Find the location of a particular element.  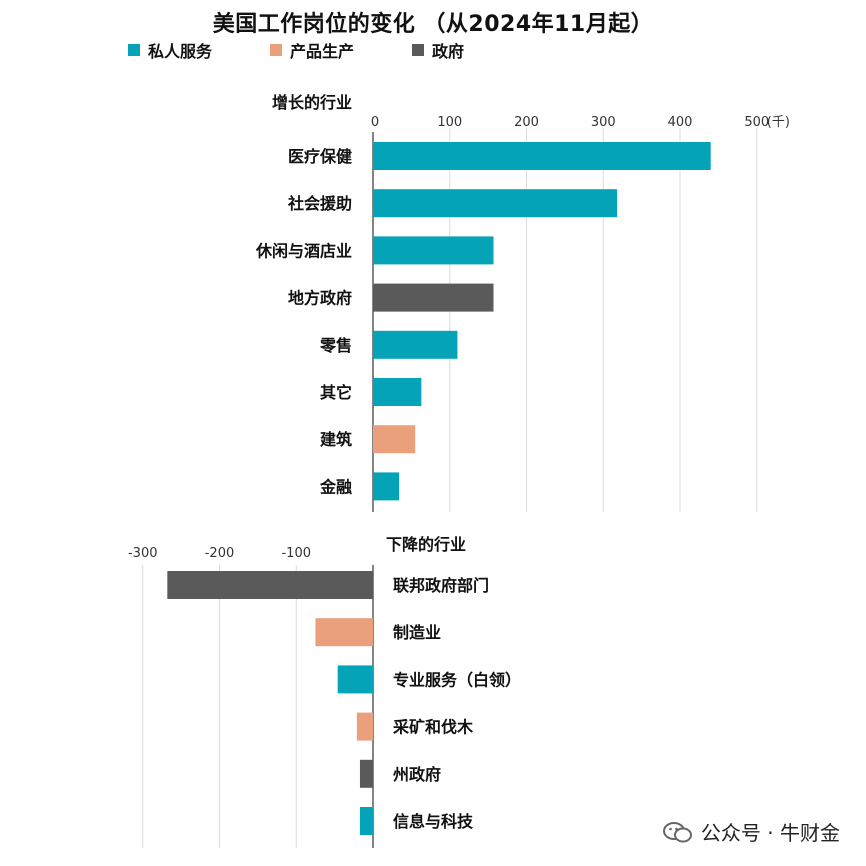

legend-item-goods-producing: 产品生产 is located at coordinates (312, 50).